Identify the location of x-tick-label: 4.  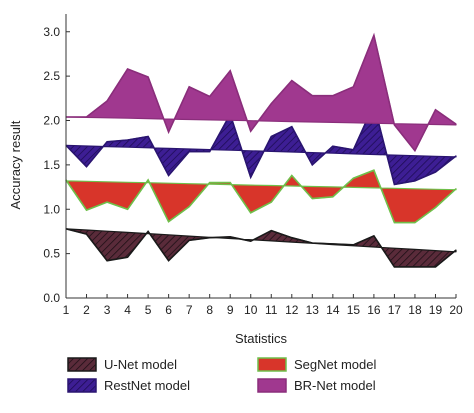
(127, 310).